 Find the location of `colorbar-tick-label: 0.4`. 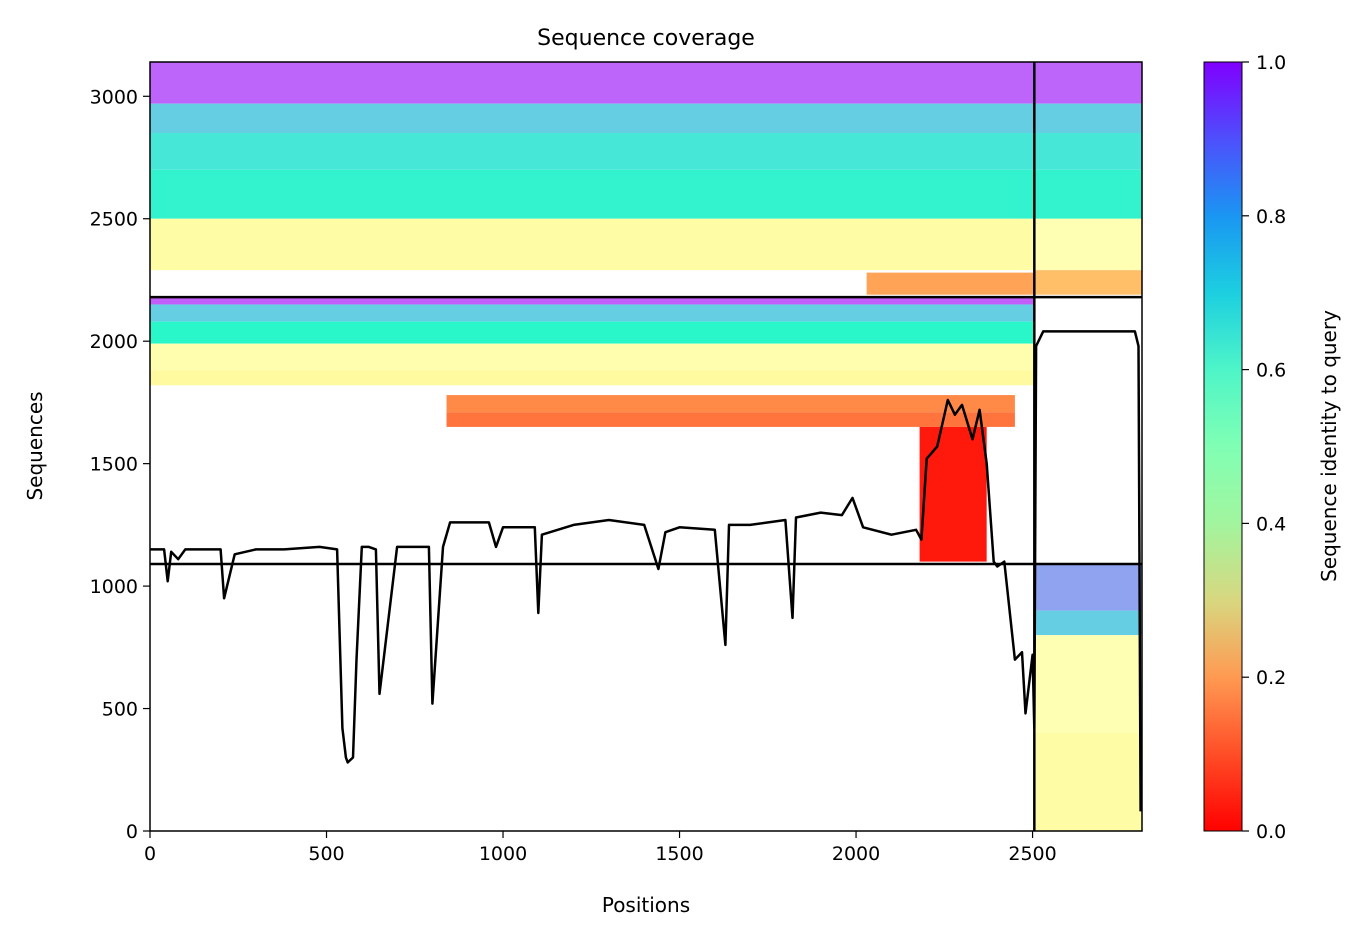

colorbar-tick-label: 0.4 is located at coordinates (1271, 524).